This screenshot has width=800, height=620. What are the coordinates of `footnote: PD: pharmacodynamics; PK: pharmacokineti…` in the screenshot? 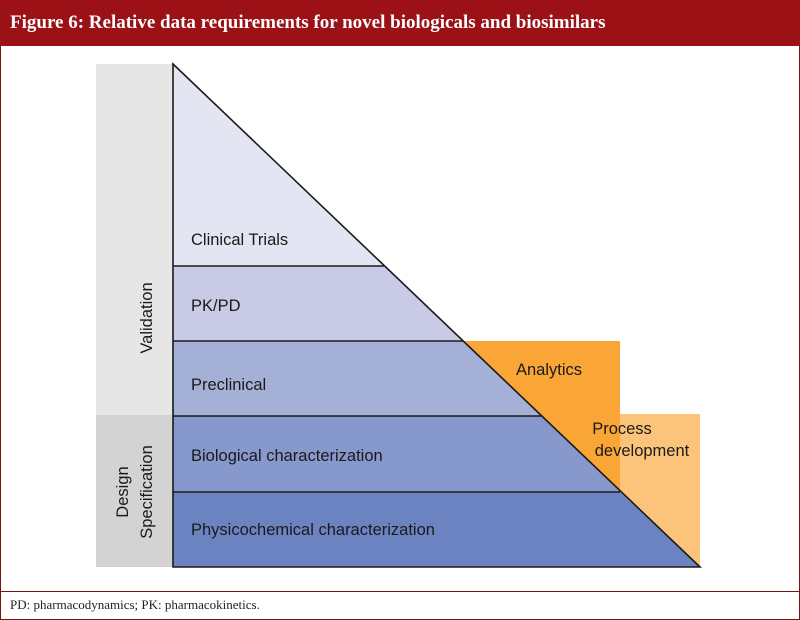 It's located at (135, 604).